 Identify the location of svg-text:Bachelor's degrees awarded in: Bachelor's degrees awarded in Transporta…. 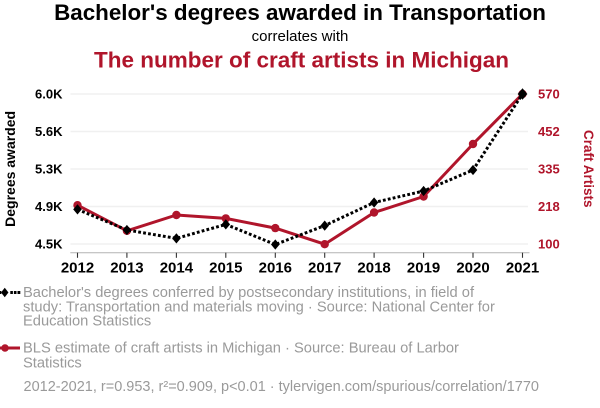
(300, 12).